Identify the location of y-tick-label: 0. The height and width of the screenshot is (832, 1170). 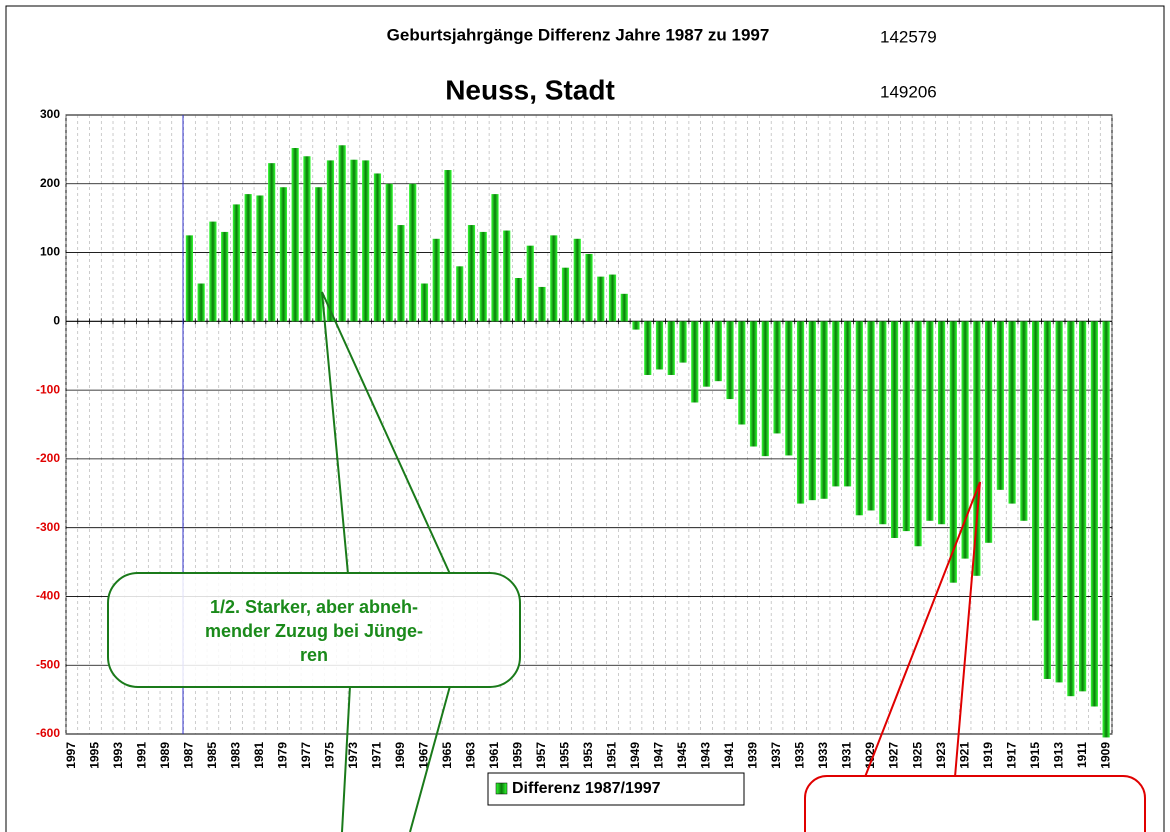
(56, 321).